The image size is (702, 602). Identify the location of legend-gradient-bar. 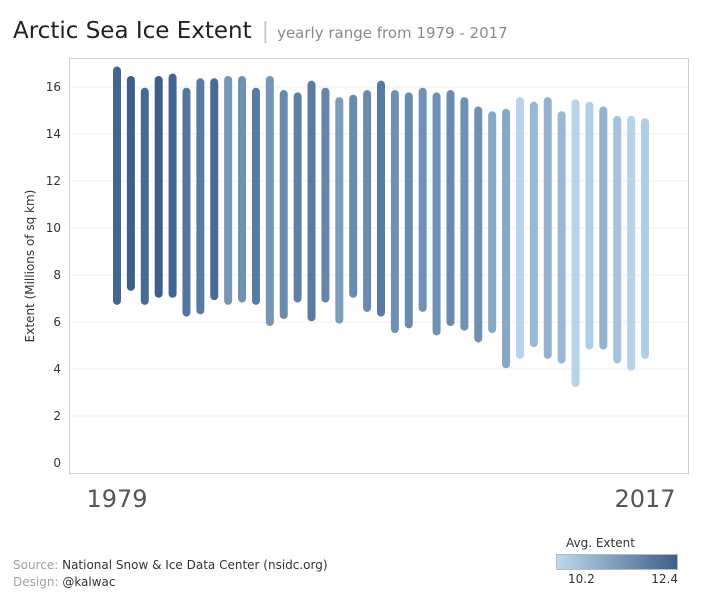
(617, 562).